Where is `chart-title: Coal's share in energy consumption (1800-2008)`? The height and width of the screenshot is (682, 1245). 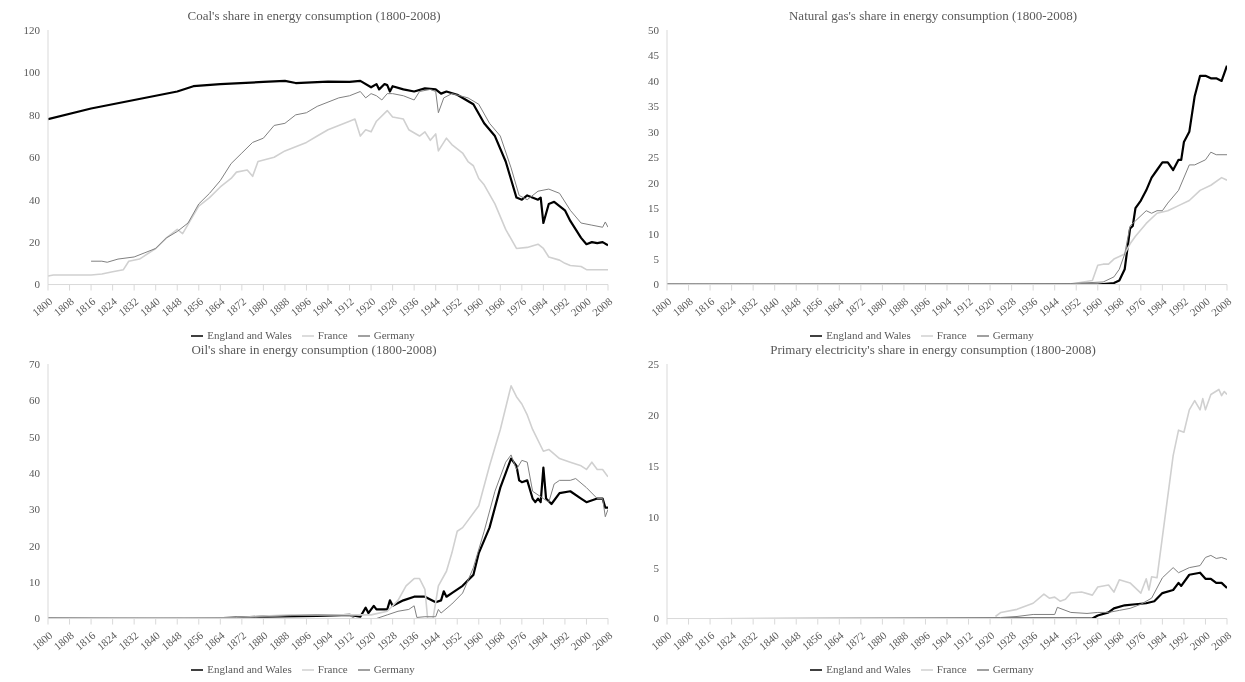
chart-title: Coal's share in energy consumption (1800-2008) is located at coordinates (314, 16).